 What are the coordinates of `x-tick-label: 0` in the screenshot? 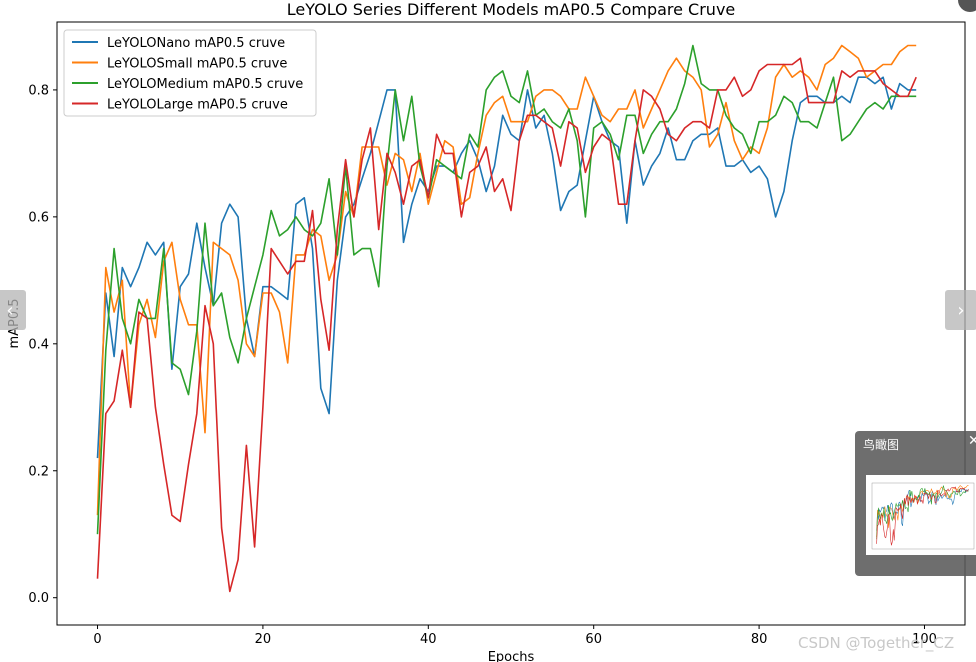 It's located at (97, 639).